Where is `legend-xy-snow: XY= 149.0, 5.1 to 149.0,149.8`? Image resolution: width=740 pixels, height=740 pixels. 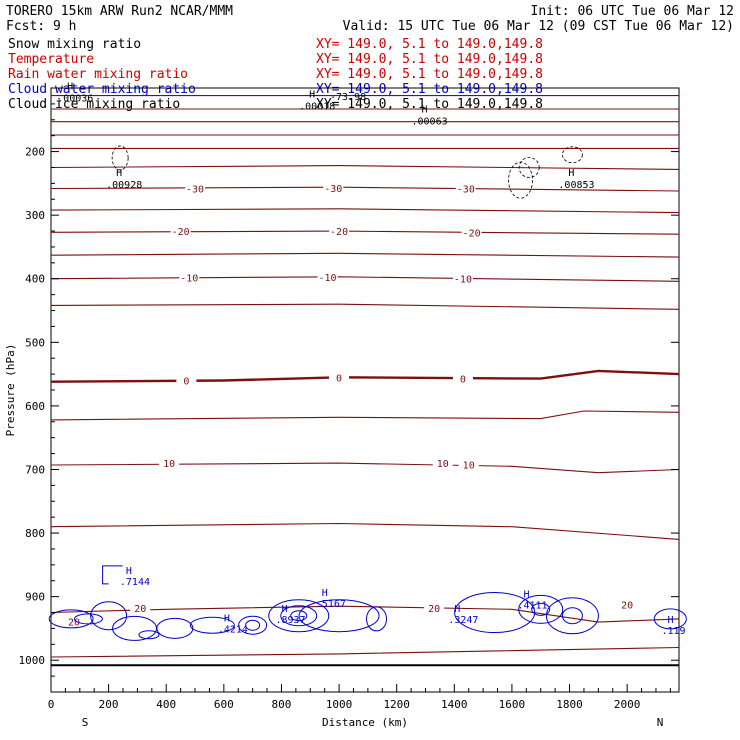
legend-xy-snow: XY= 149.0, 5.1 to 149.0,149.8 is located at coordinates (429, 44).